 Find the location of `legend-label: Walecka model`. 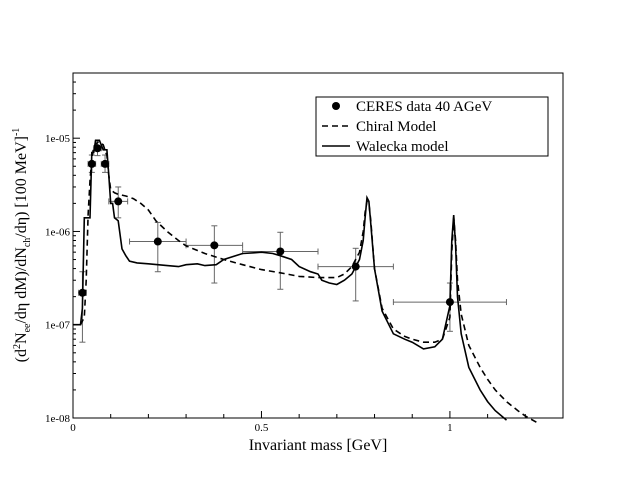

legend-label: Walecka model is located at coordinates (402, 147).